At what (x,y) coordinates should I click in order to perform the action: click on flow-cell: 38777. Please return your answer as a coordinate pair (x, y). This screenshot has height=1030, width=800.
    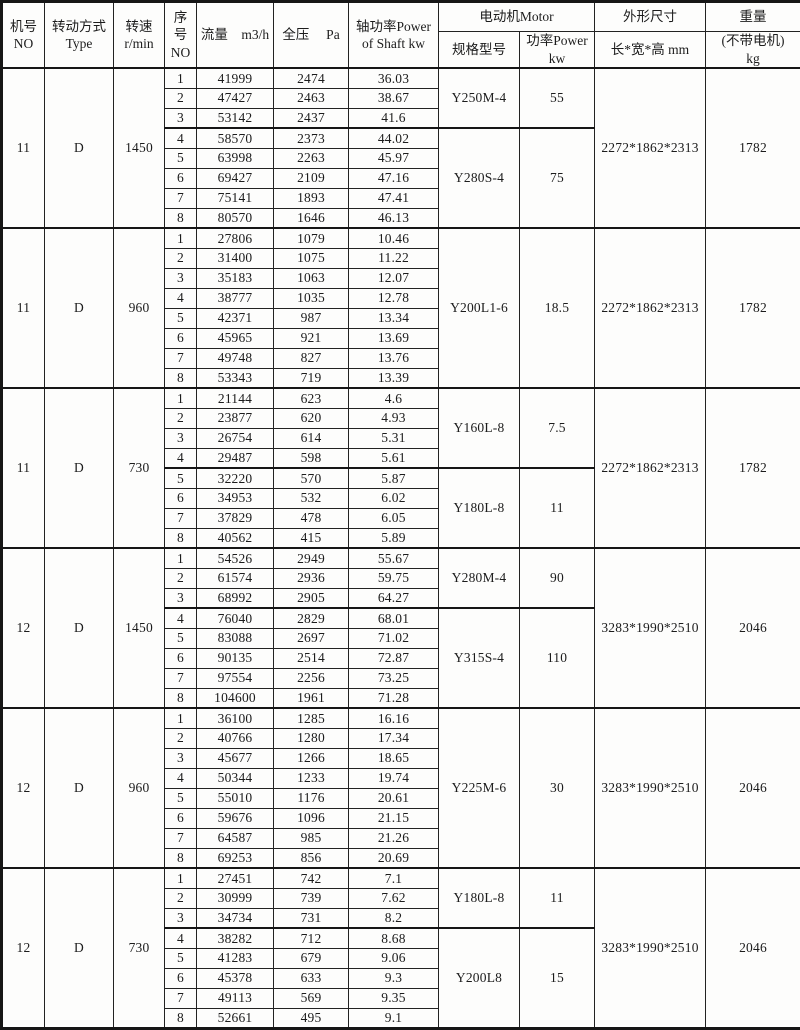
    Looking at the image, I should click on (235, 298).